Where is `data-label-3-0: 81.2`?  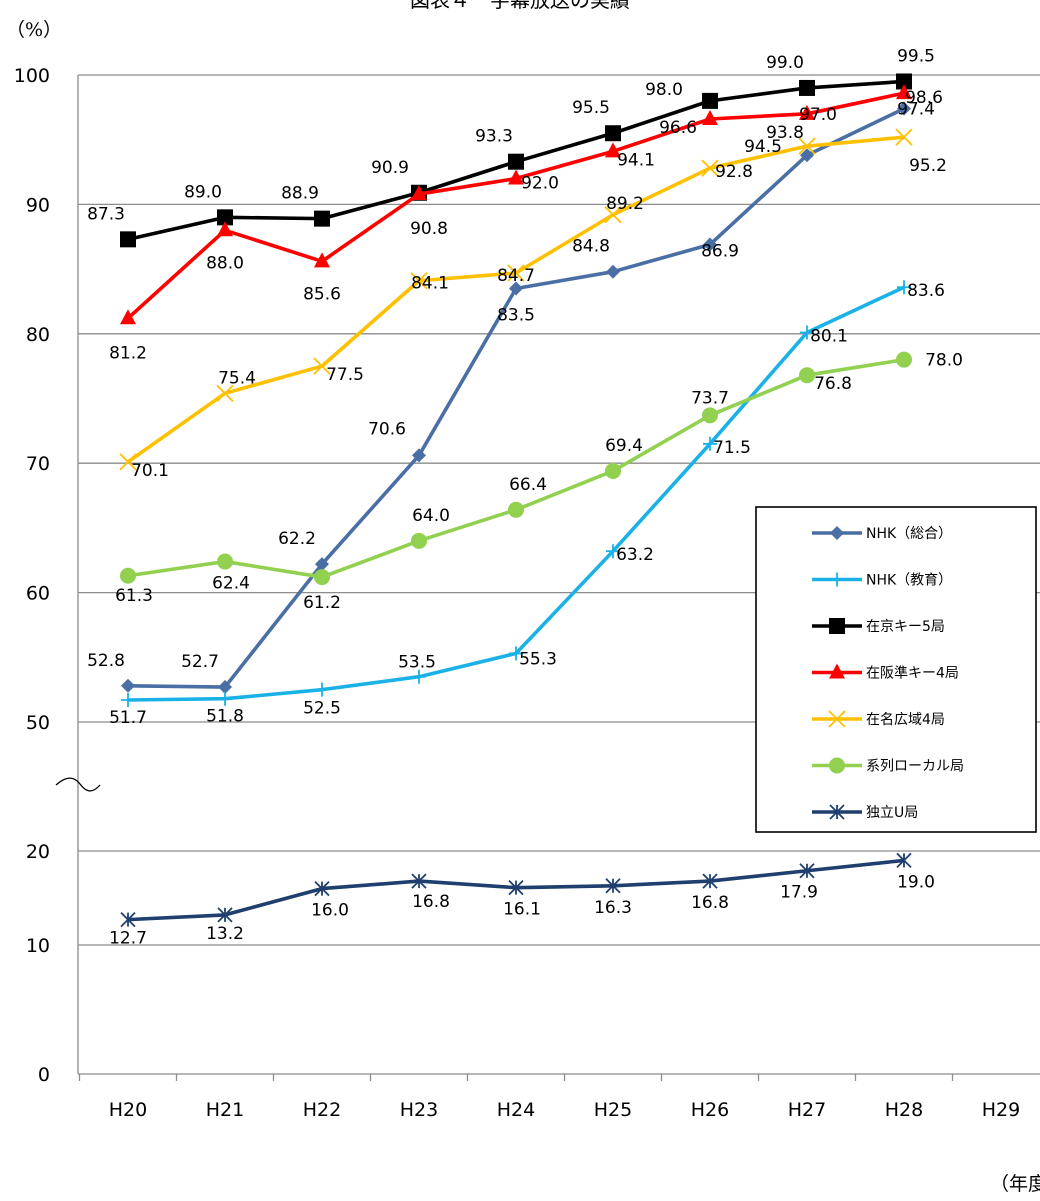
data-label-3-0: 81.2 is located at coordinates (128, 353).